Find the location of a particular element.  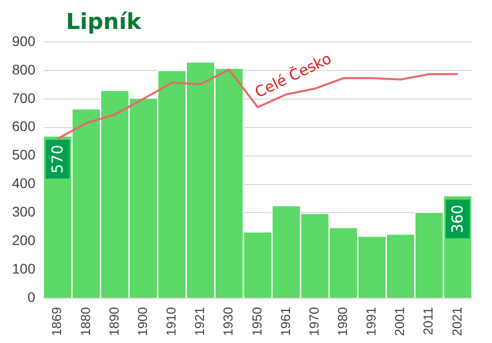

y-tick-label: 0 is located at coordinates (32, 296).